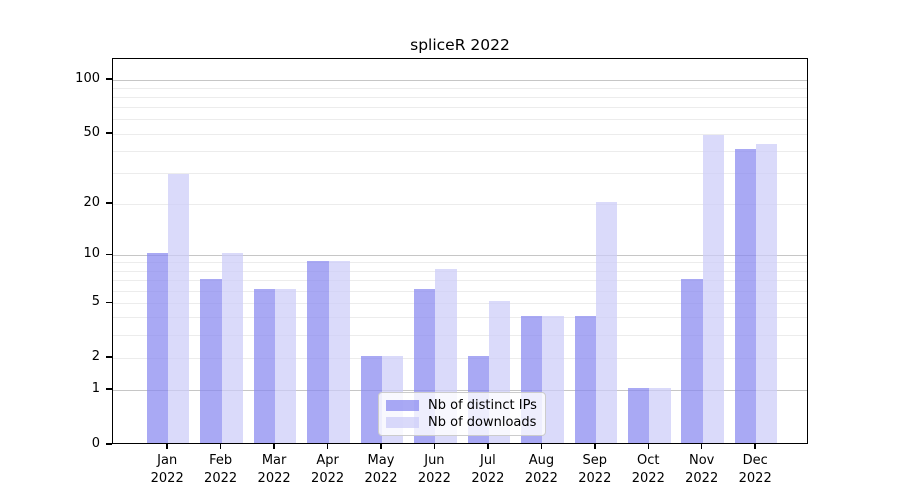  I want to click on y-tick-label-50: 50, so click(91, 132).